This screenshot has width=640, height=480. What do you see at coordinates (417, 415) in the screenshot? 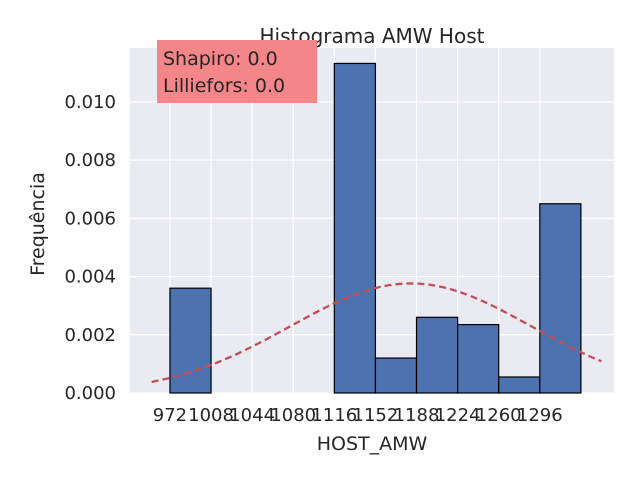
I see `x-tick-label: 1188` at bounding box center [417, 415].